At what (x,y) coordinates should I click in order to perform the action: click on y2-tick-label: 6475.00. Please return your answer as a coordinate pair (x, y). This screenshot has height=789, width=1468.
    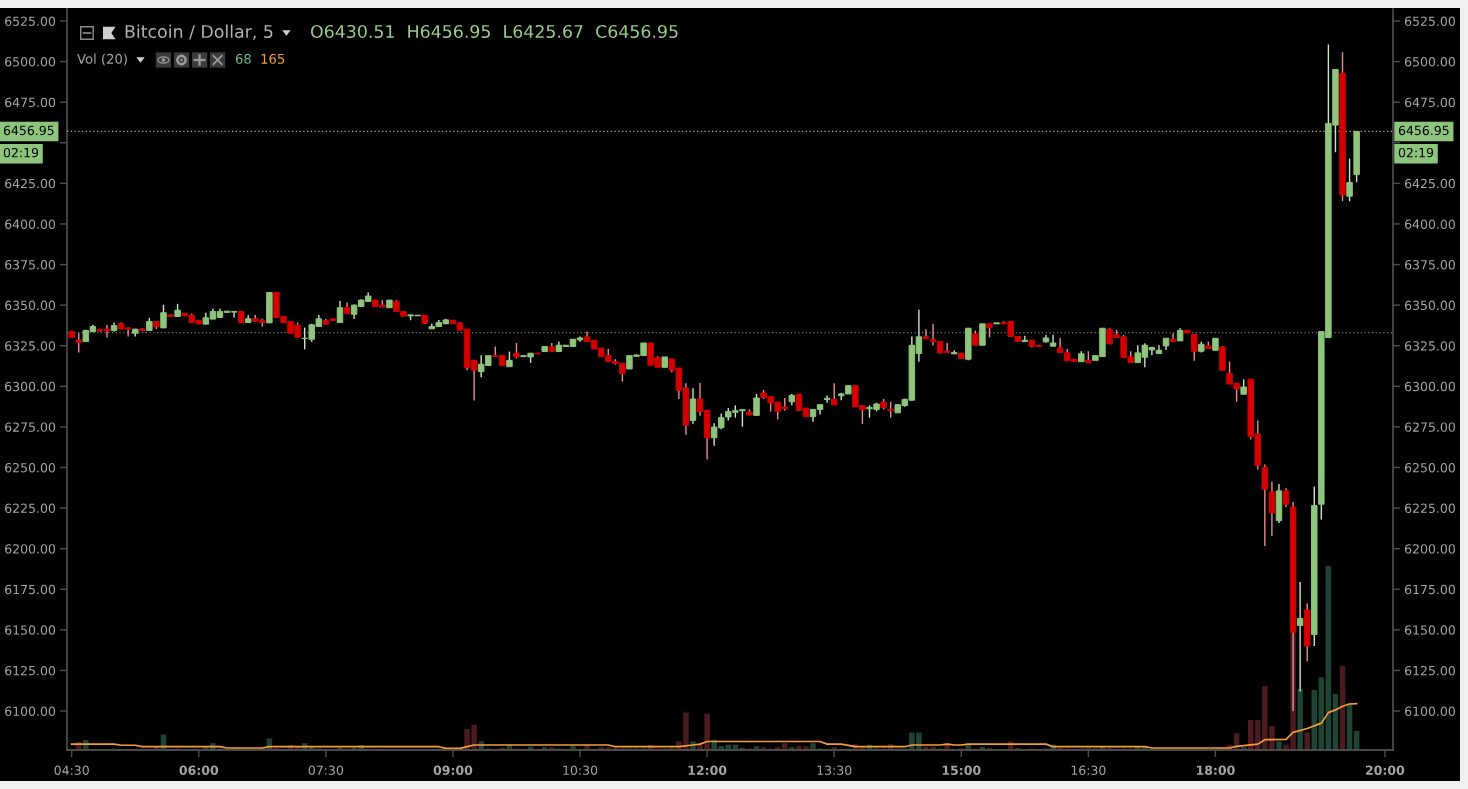
    Looking at the image, I should click on (1429, 102).